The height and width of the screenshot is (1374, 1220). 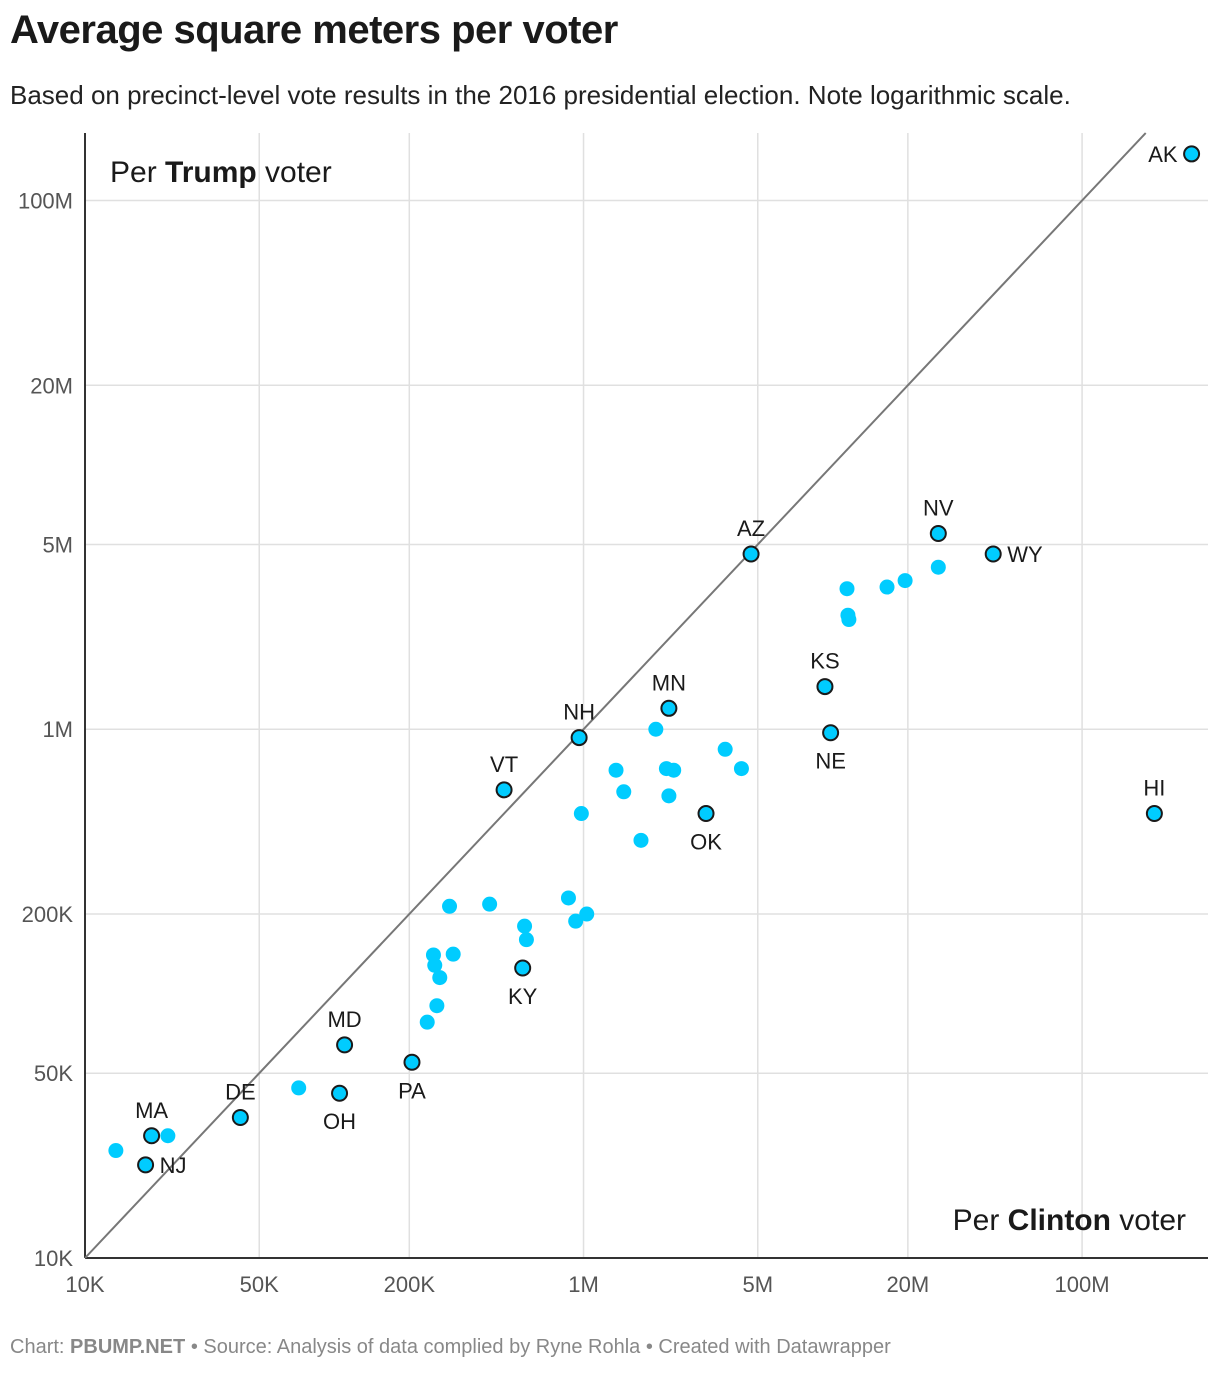 I want to click on state-label-vt: VT, so click(x=504, y=764).